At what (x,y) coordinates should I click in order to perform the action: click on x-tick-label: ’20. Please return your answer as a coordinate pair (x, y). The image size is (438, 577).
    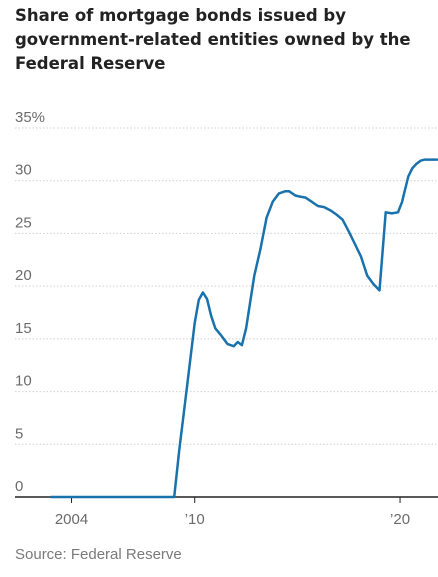
    Looking at the image, I should click on (400, 519).